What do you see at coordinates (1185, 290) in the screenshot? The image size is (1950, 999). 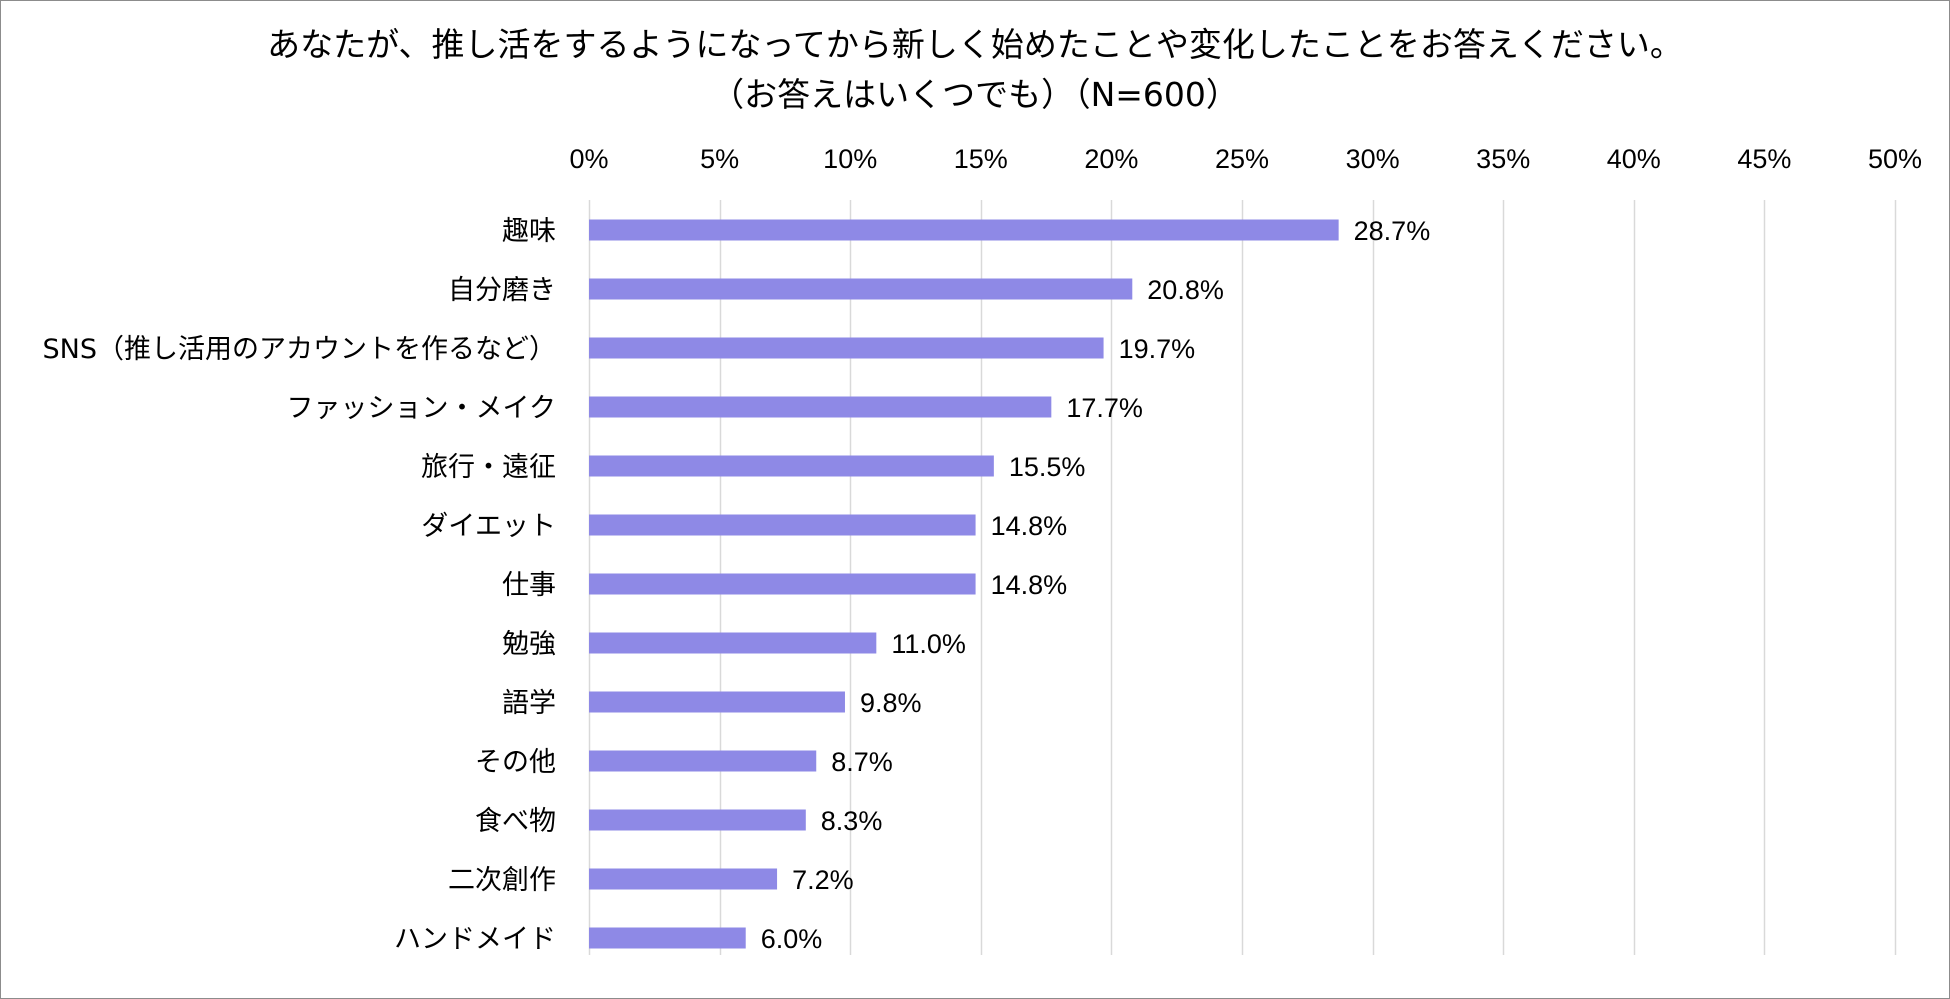 I see `data-label-2: 20.8%` at bounding box center [1185, 290].